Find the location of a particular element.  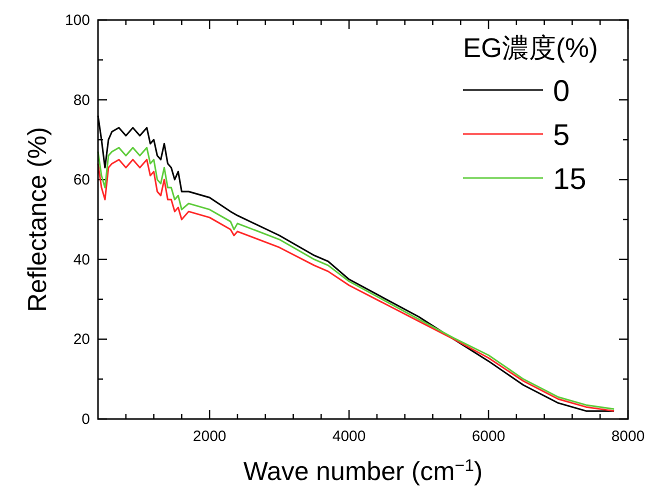

y-axis-title: Reflectance (%) is located at coordinates (37, 219).